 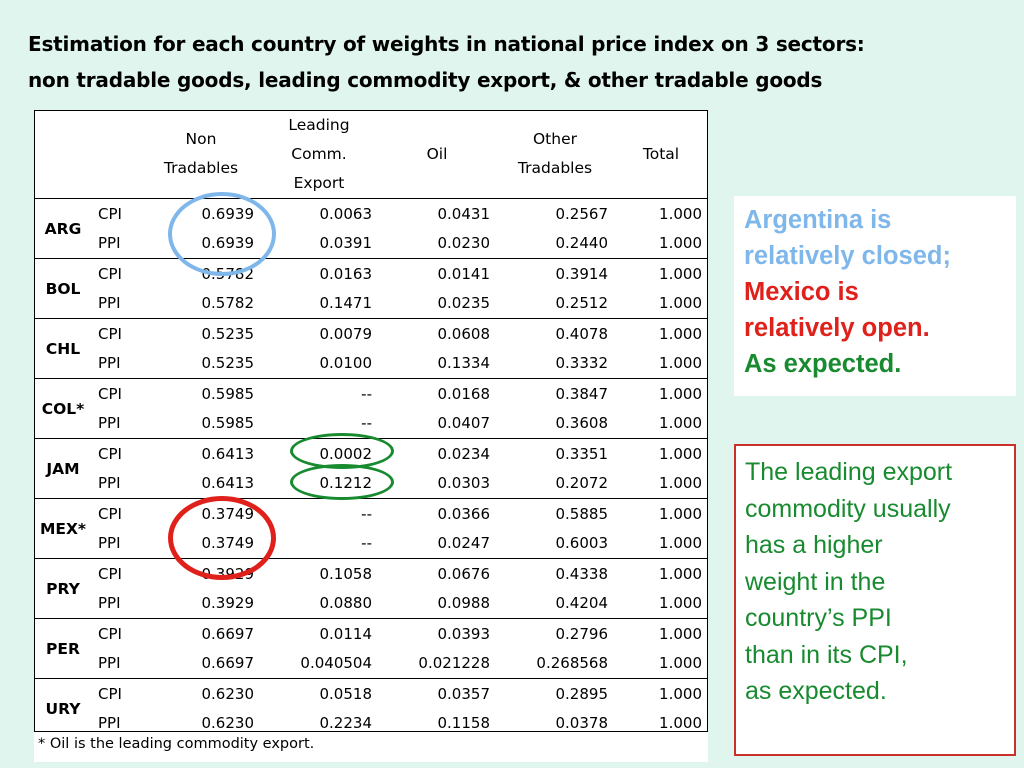 What do you see at coordinates (814, 545) in the screenshot?
I see `commodity-note-line: has a higher` at bounding box center [814, 545].